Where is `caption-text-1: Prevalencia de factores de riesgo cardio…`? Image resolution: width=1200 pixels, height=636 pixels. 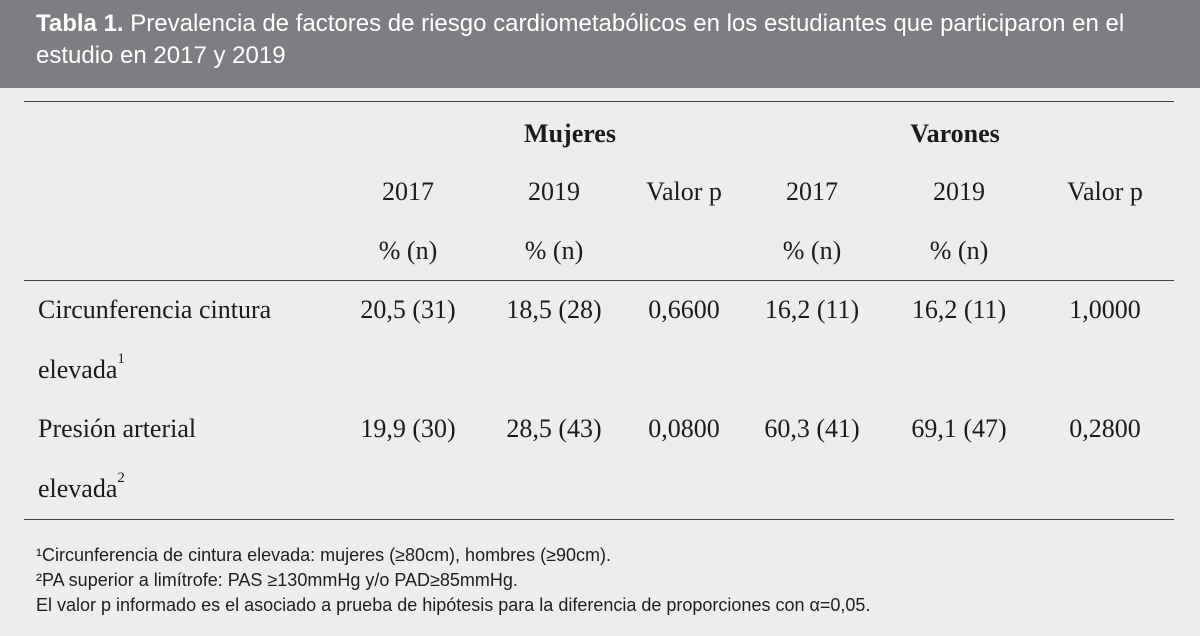 caption-text-1: Prevalencia de factores de riesgo cardio… is located at coordinates (624, 23).